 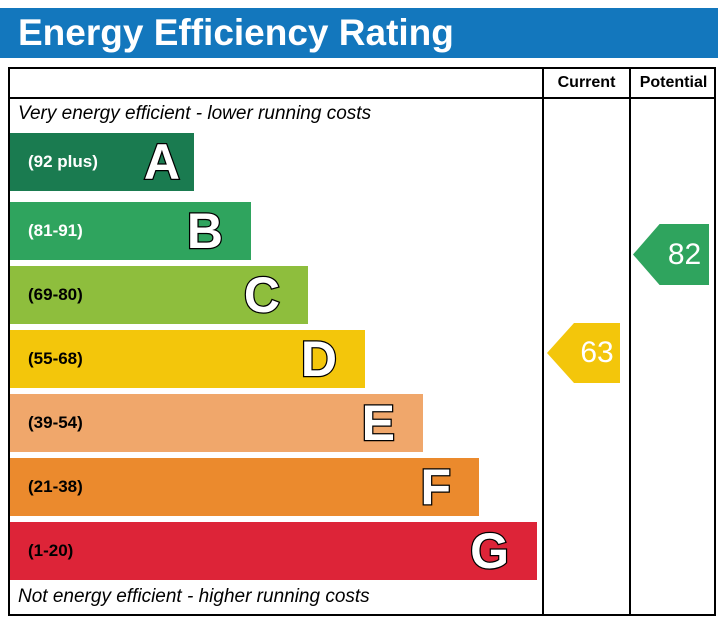 I want to click on band-range-label: (39-54), so click(x=55, y=422).